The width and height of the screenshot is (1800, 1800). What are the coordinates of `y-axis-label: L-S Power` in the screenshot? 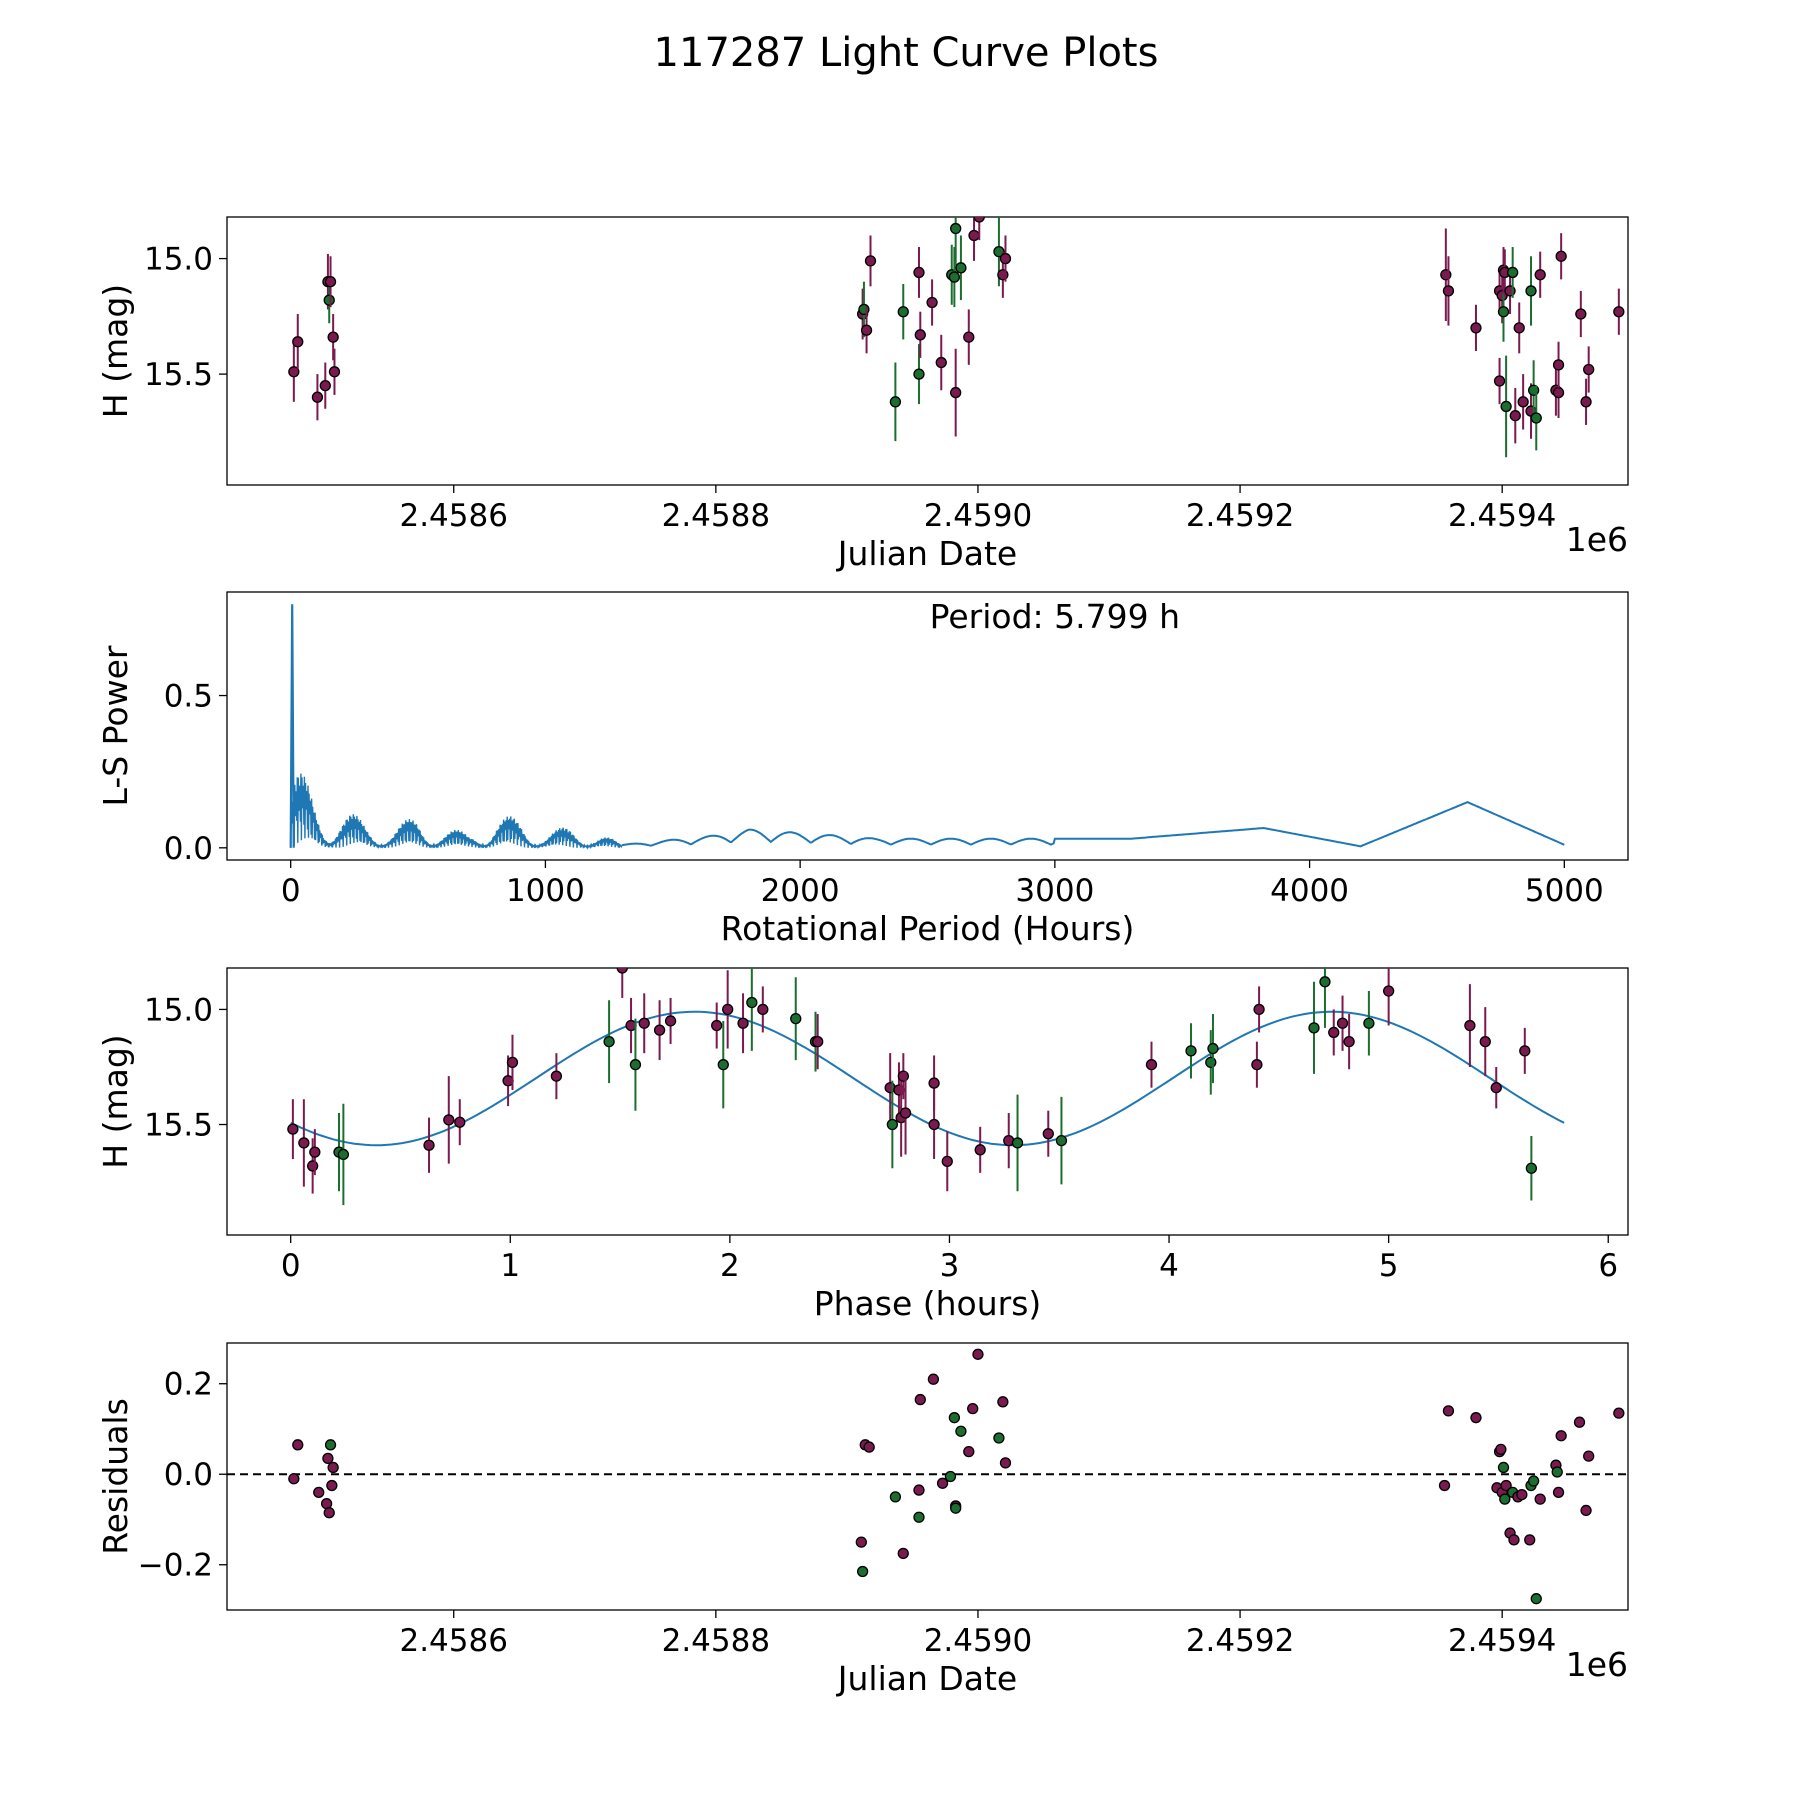 It's located at (115, 725).